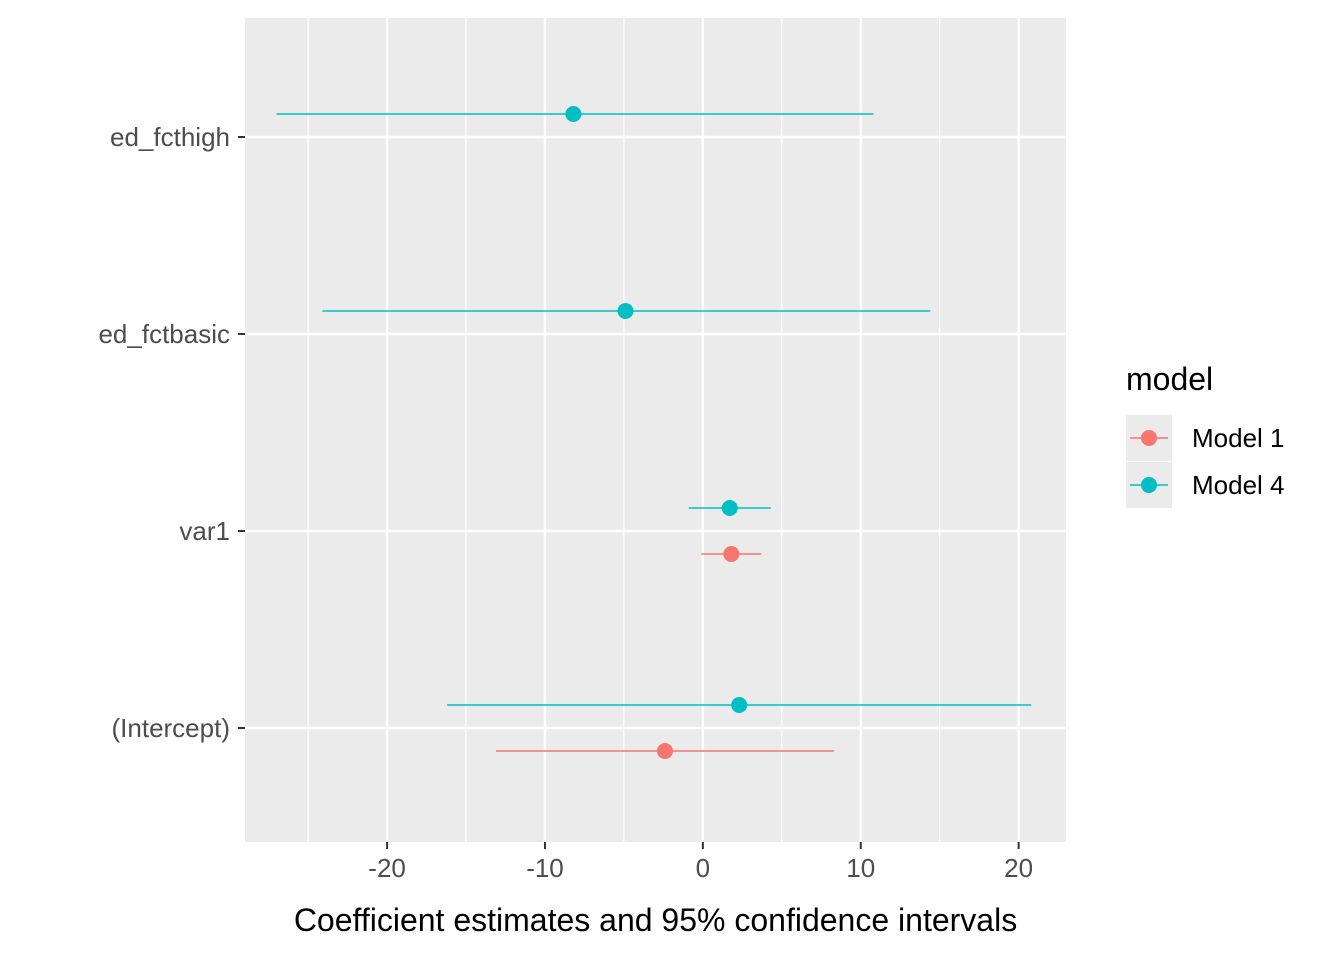  What do you see at coordinates (171, 432) in the screenshot?
I see `y-axis: (Intercept) var1 ed_fctbasic ed_fcthigh` at bounding box center [171, 432].